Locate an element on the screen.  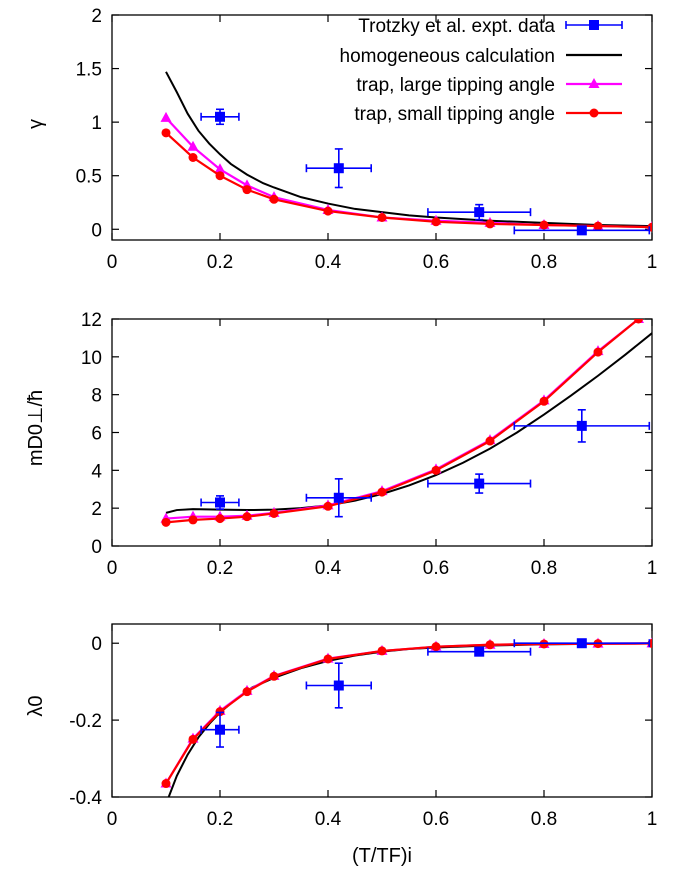
y-tick-label: 1 is located at coordinates (96, 123).